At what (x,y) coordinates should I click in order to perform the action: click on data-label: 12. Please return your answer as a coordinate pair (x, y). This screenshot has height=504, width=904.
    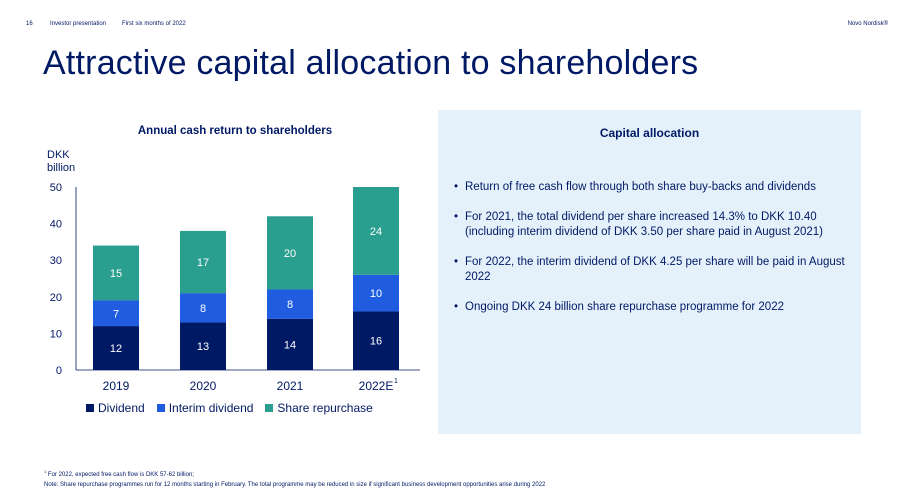
    Looking at the image, I should click on (116, 349).